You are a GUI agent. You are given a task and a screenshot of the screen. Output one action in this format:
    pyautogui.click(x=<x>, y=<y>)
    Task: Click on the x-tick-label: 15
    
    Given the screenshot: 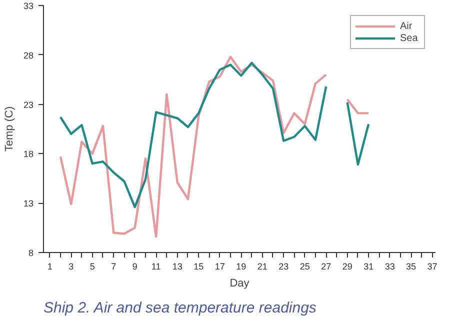 What is the action you would take?
    pyautogui.click(x=199, y=267)
    